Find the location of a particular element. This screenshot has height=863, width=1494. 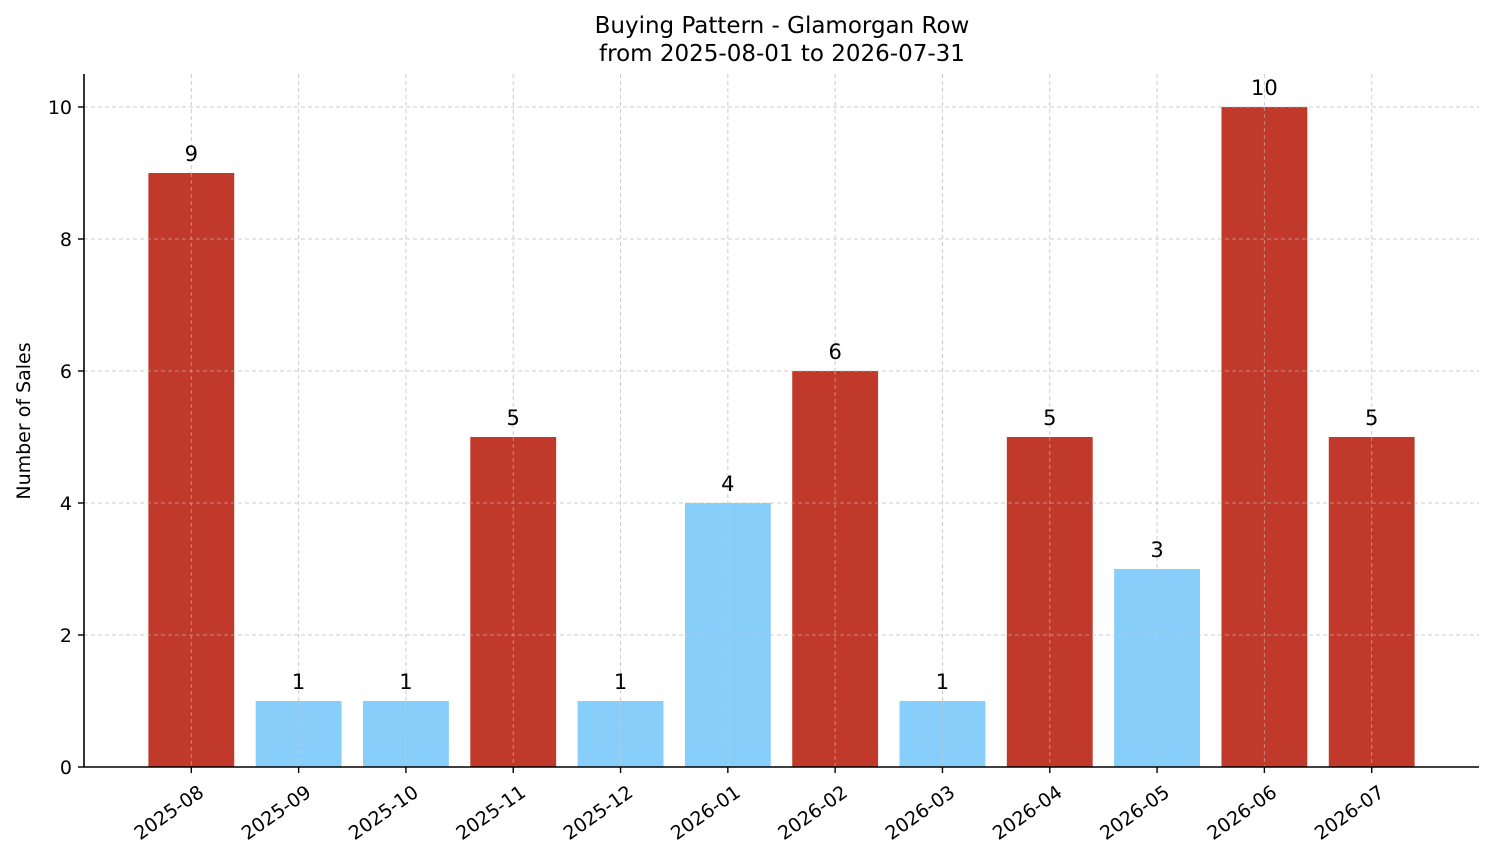

y-tick-label: 8 is located at coordinates (66, 240).